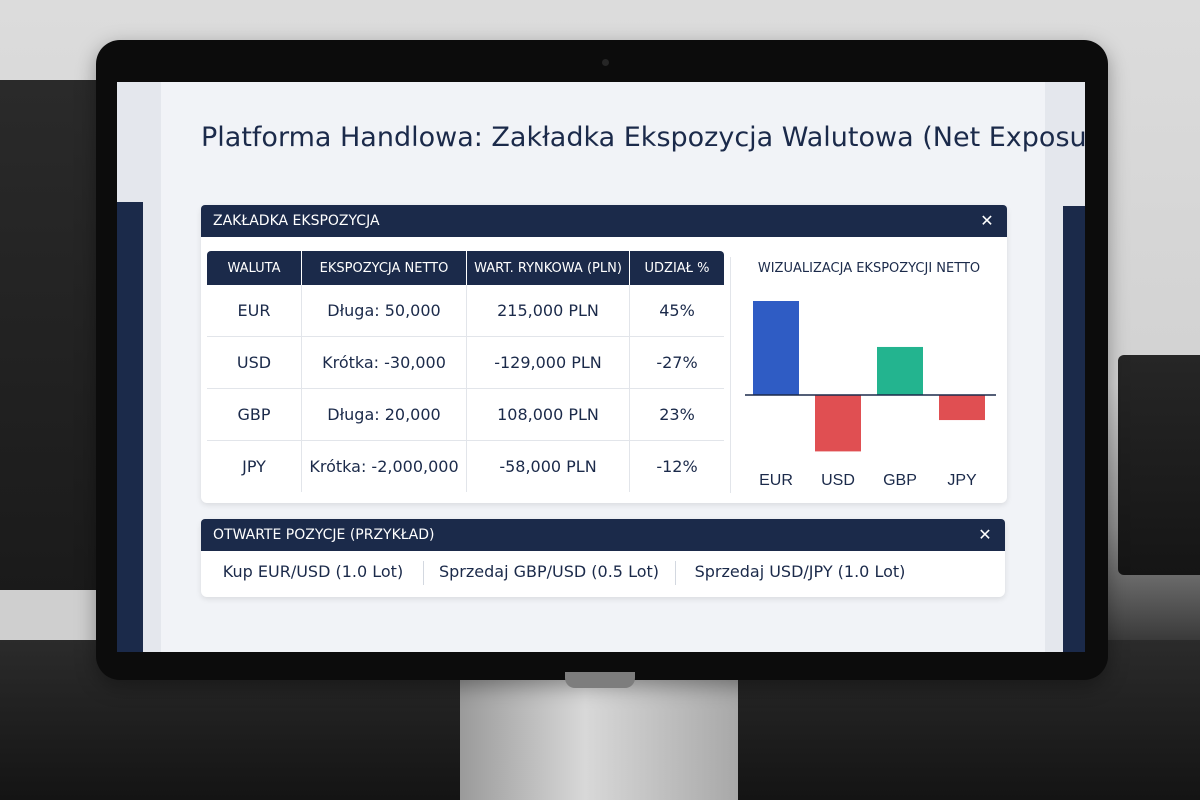  What do you see at coordinates (677, 466) in the screenshot?
I see `share-cell: -12%` at bounding box center [677, 466].